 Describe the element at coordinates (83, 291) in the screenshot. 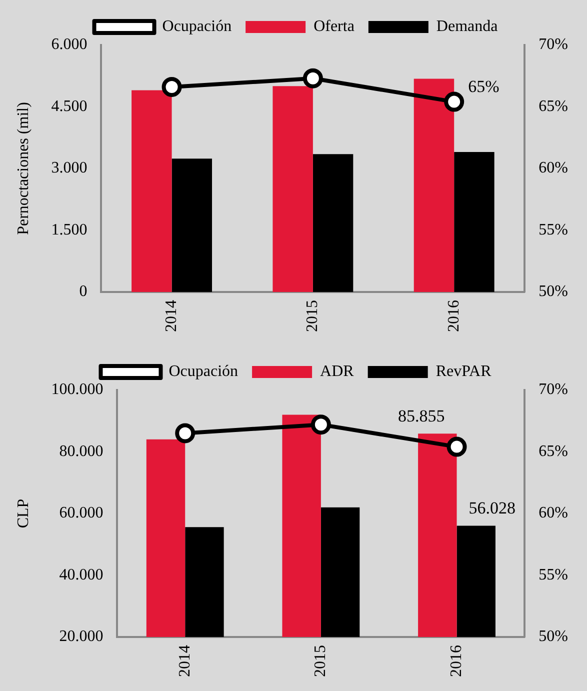

I see `y-tick-label: 0` at that location.